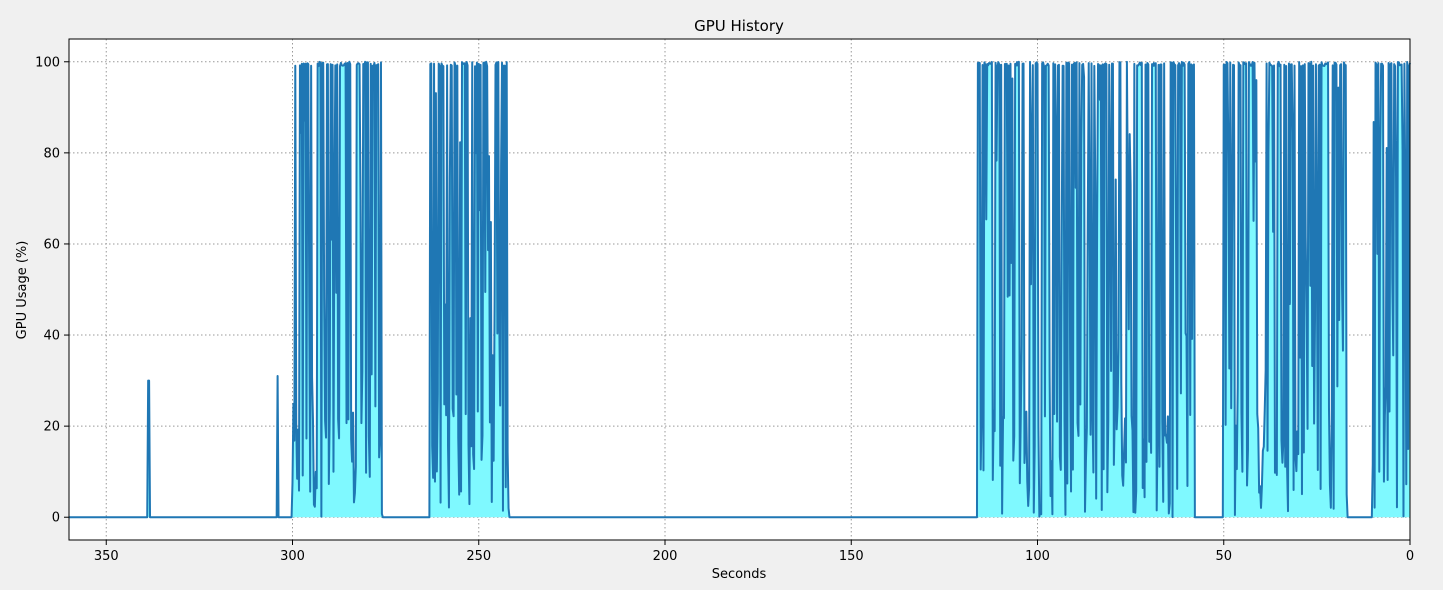 The height and width of the screenshot is (590, 1443). What do you see at coordinates (1037, 556) in the screenshot?
I see `x-tick-label: 100` at bounding box center [1037, 556].